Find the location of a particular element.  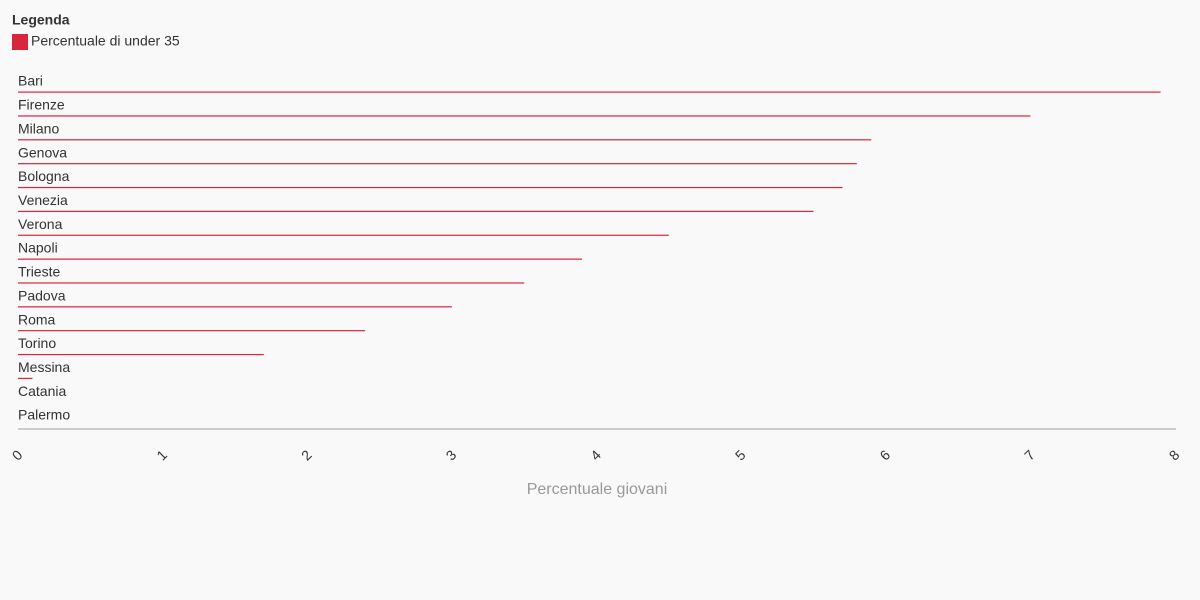

category-label: Milano is located at coordinates (38, 128).